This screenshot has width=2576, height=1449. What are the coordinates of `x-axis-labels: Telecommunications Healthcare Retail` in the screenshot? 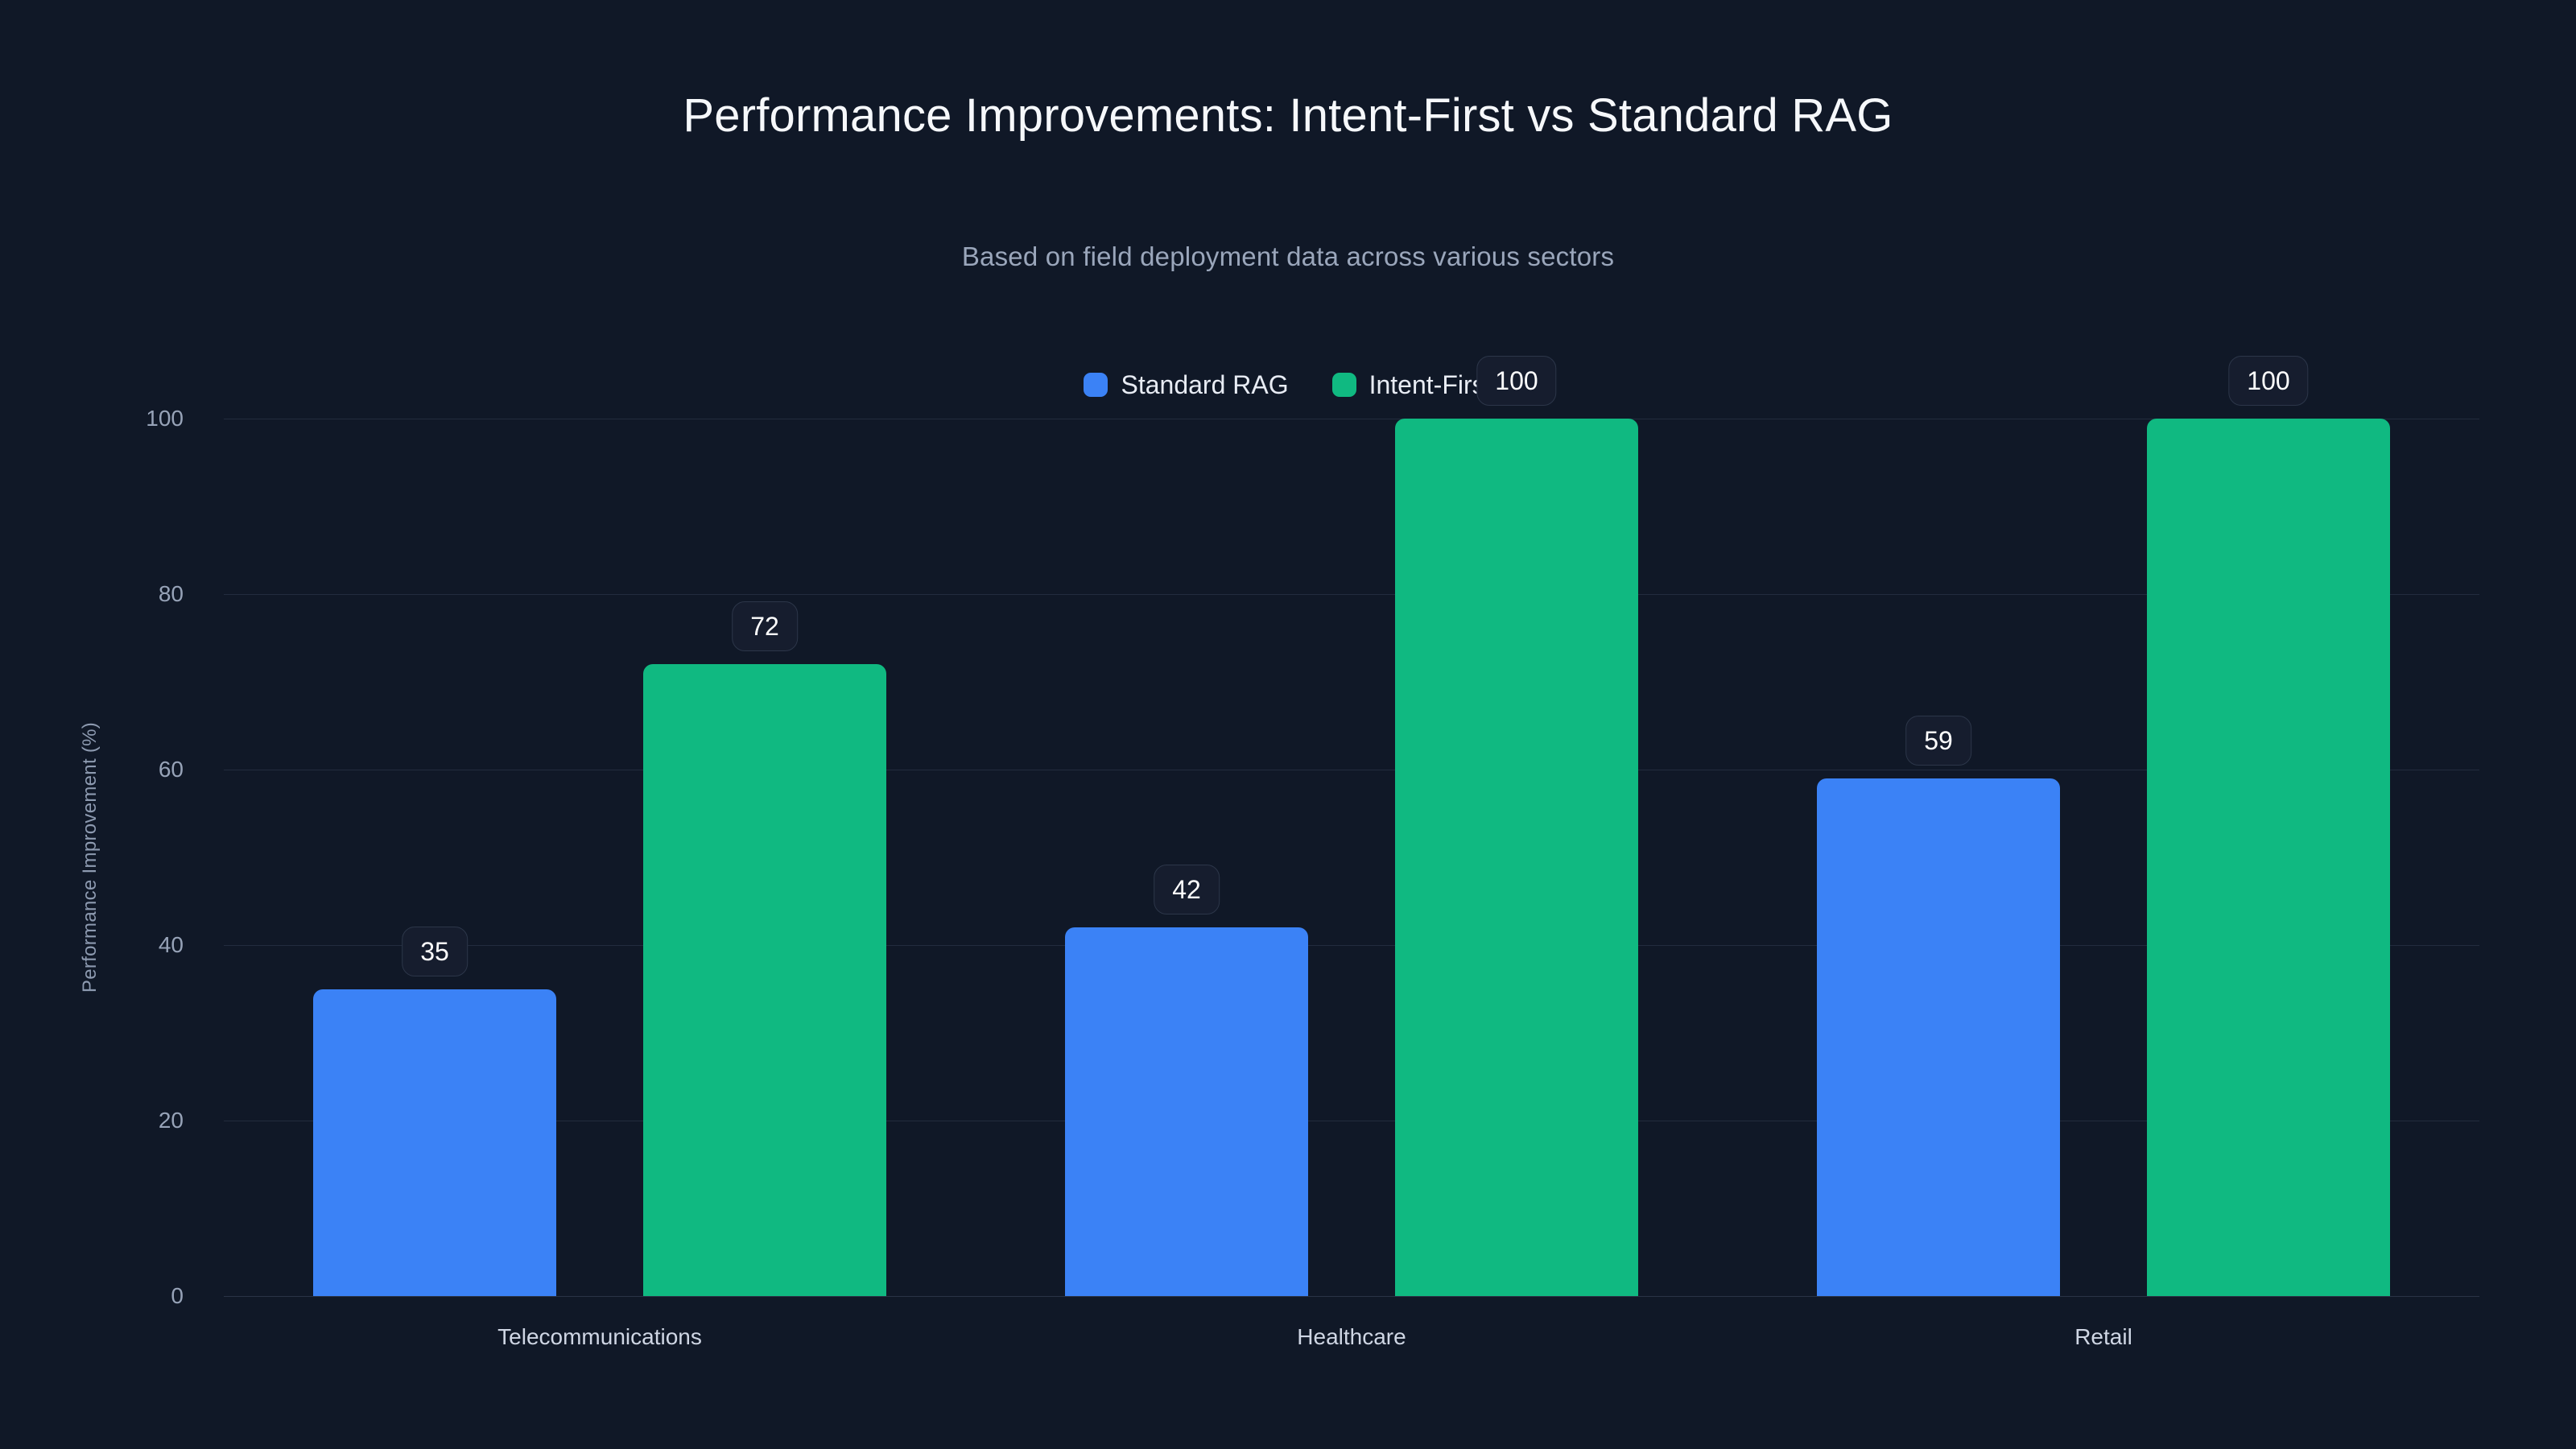 It's located at (1351, 1348).